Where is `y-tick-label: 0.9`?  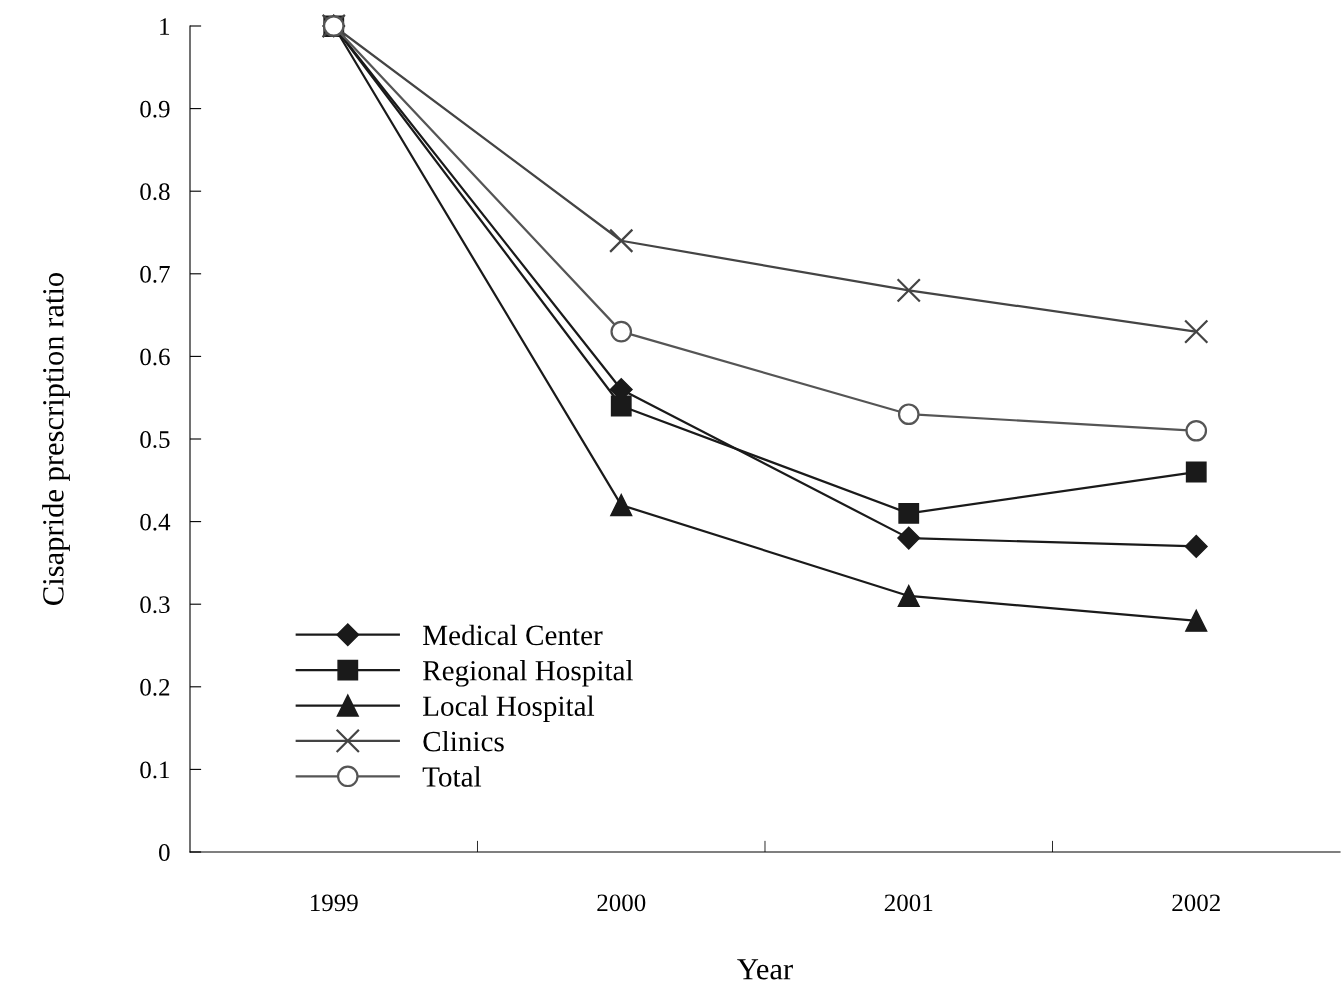 y-tick-label: 0.9 is located at coordinates (155, 109).